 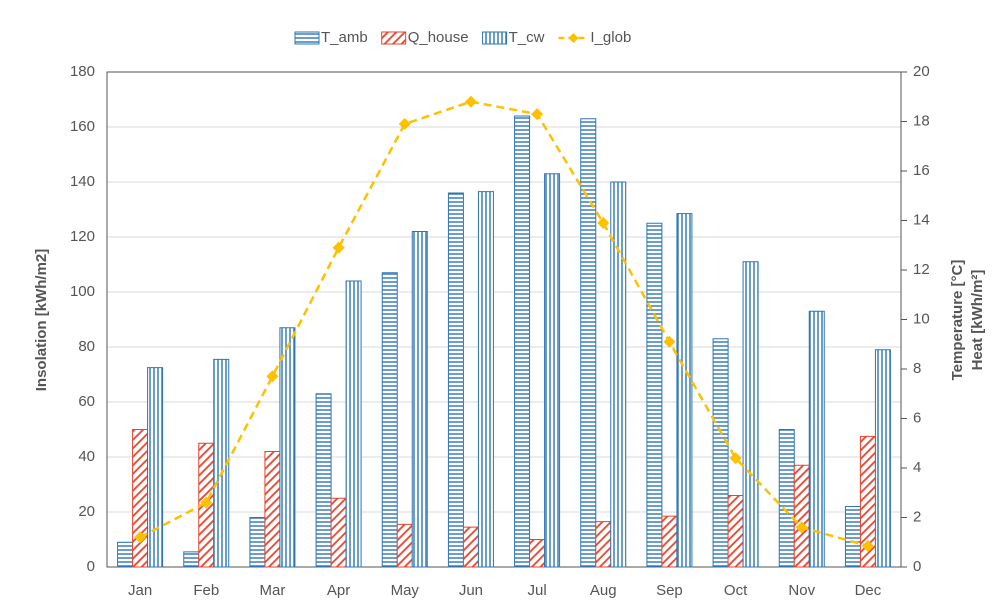 What do you see at coordinates (86, 456) in the screenshot?
I see `y-tick-label: 40` at bounding box center [86, 456].